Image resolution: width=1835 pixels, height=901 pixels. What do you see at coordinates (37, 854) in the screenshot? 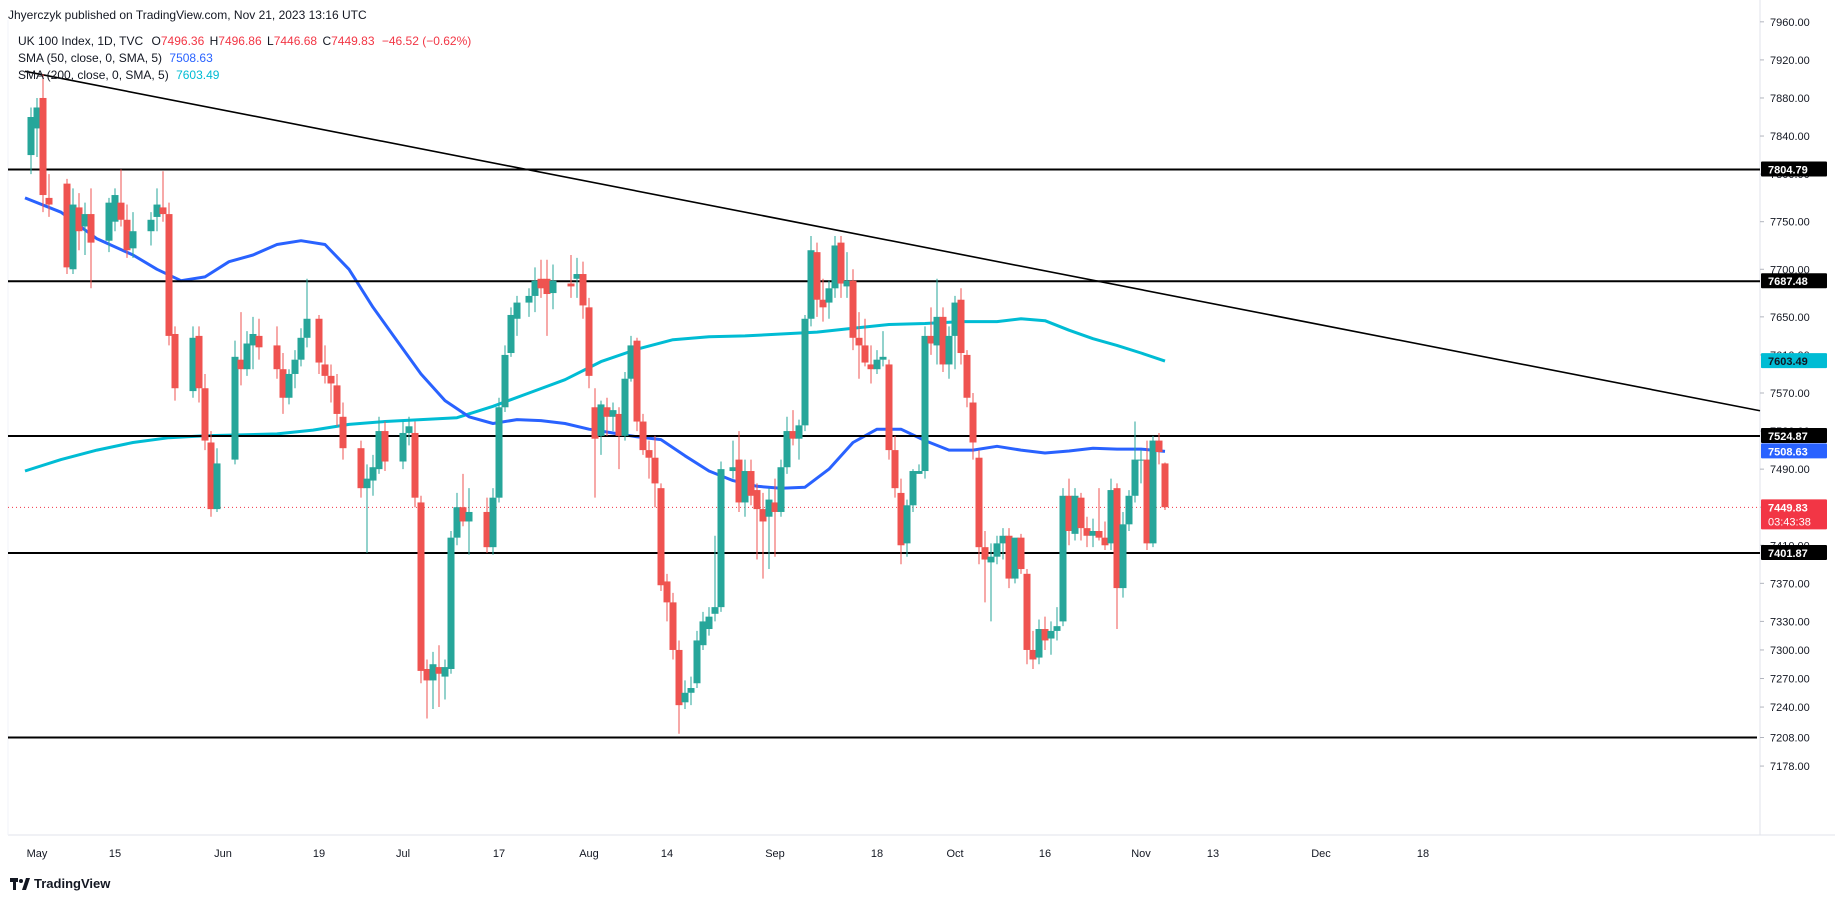
I see `x-tick-label: May` at bounding box center [37, 854].